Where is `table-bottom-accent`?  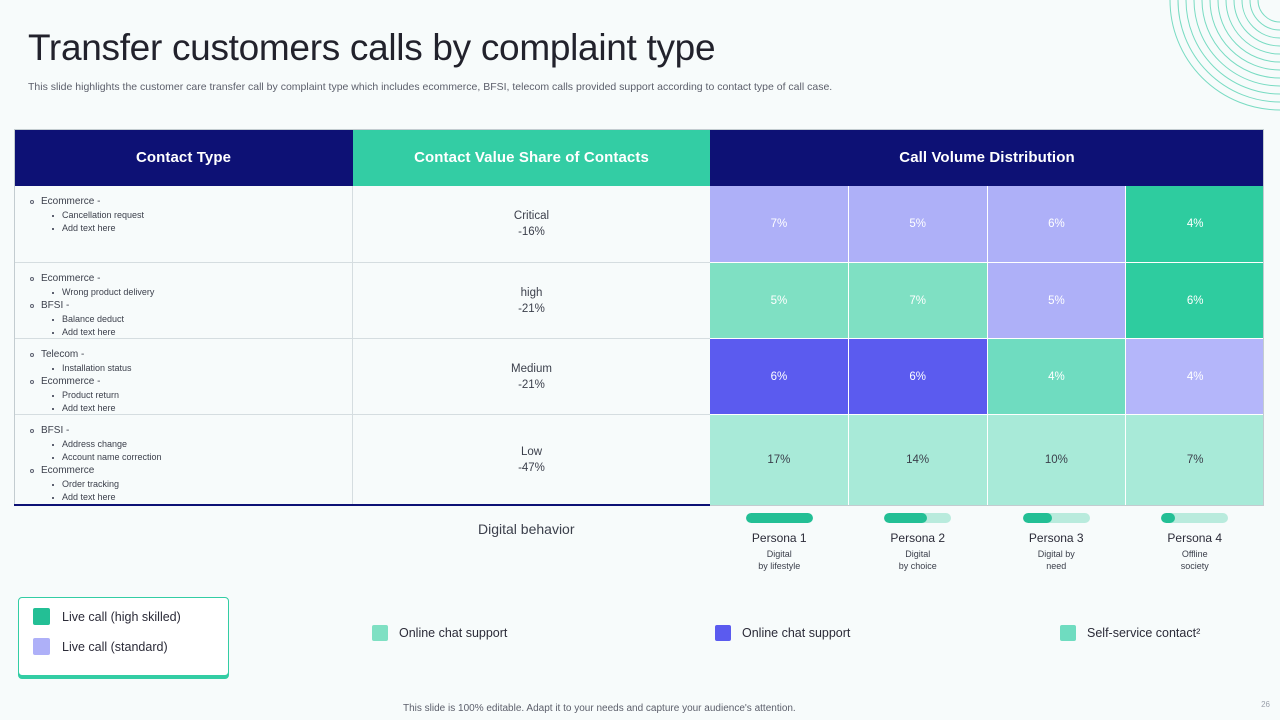
table-bottom-accent is located at coordinates (362, 505).